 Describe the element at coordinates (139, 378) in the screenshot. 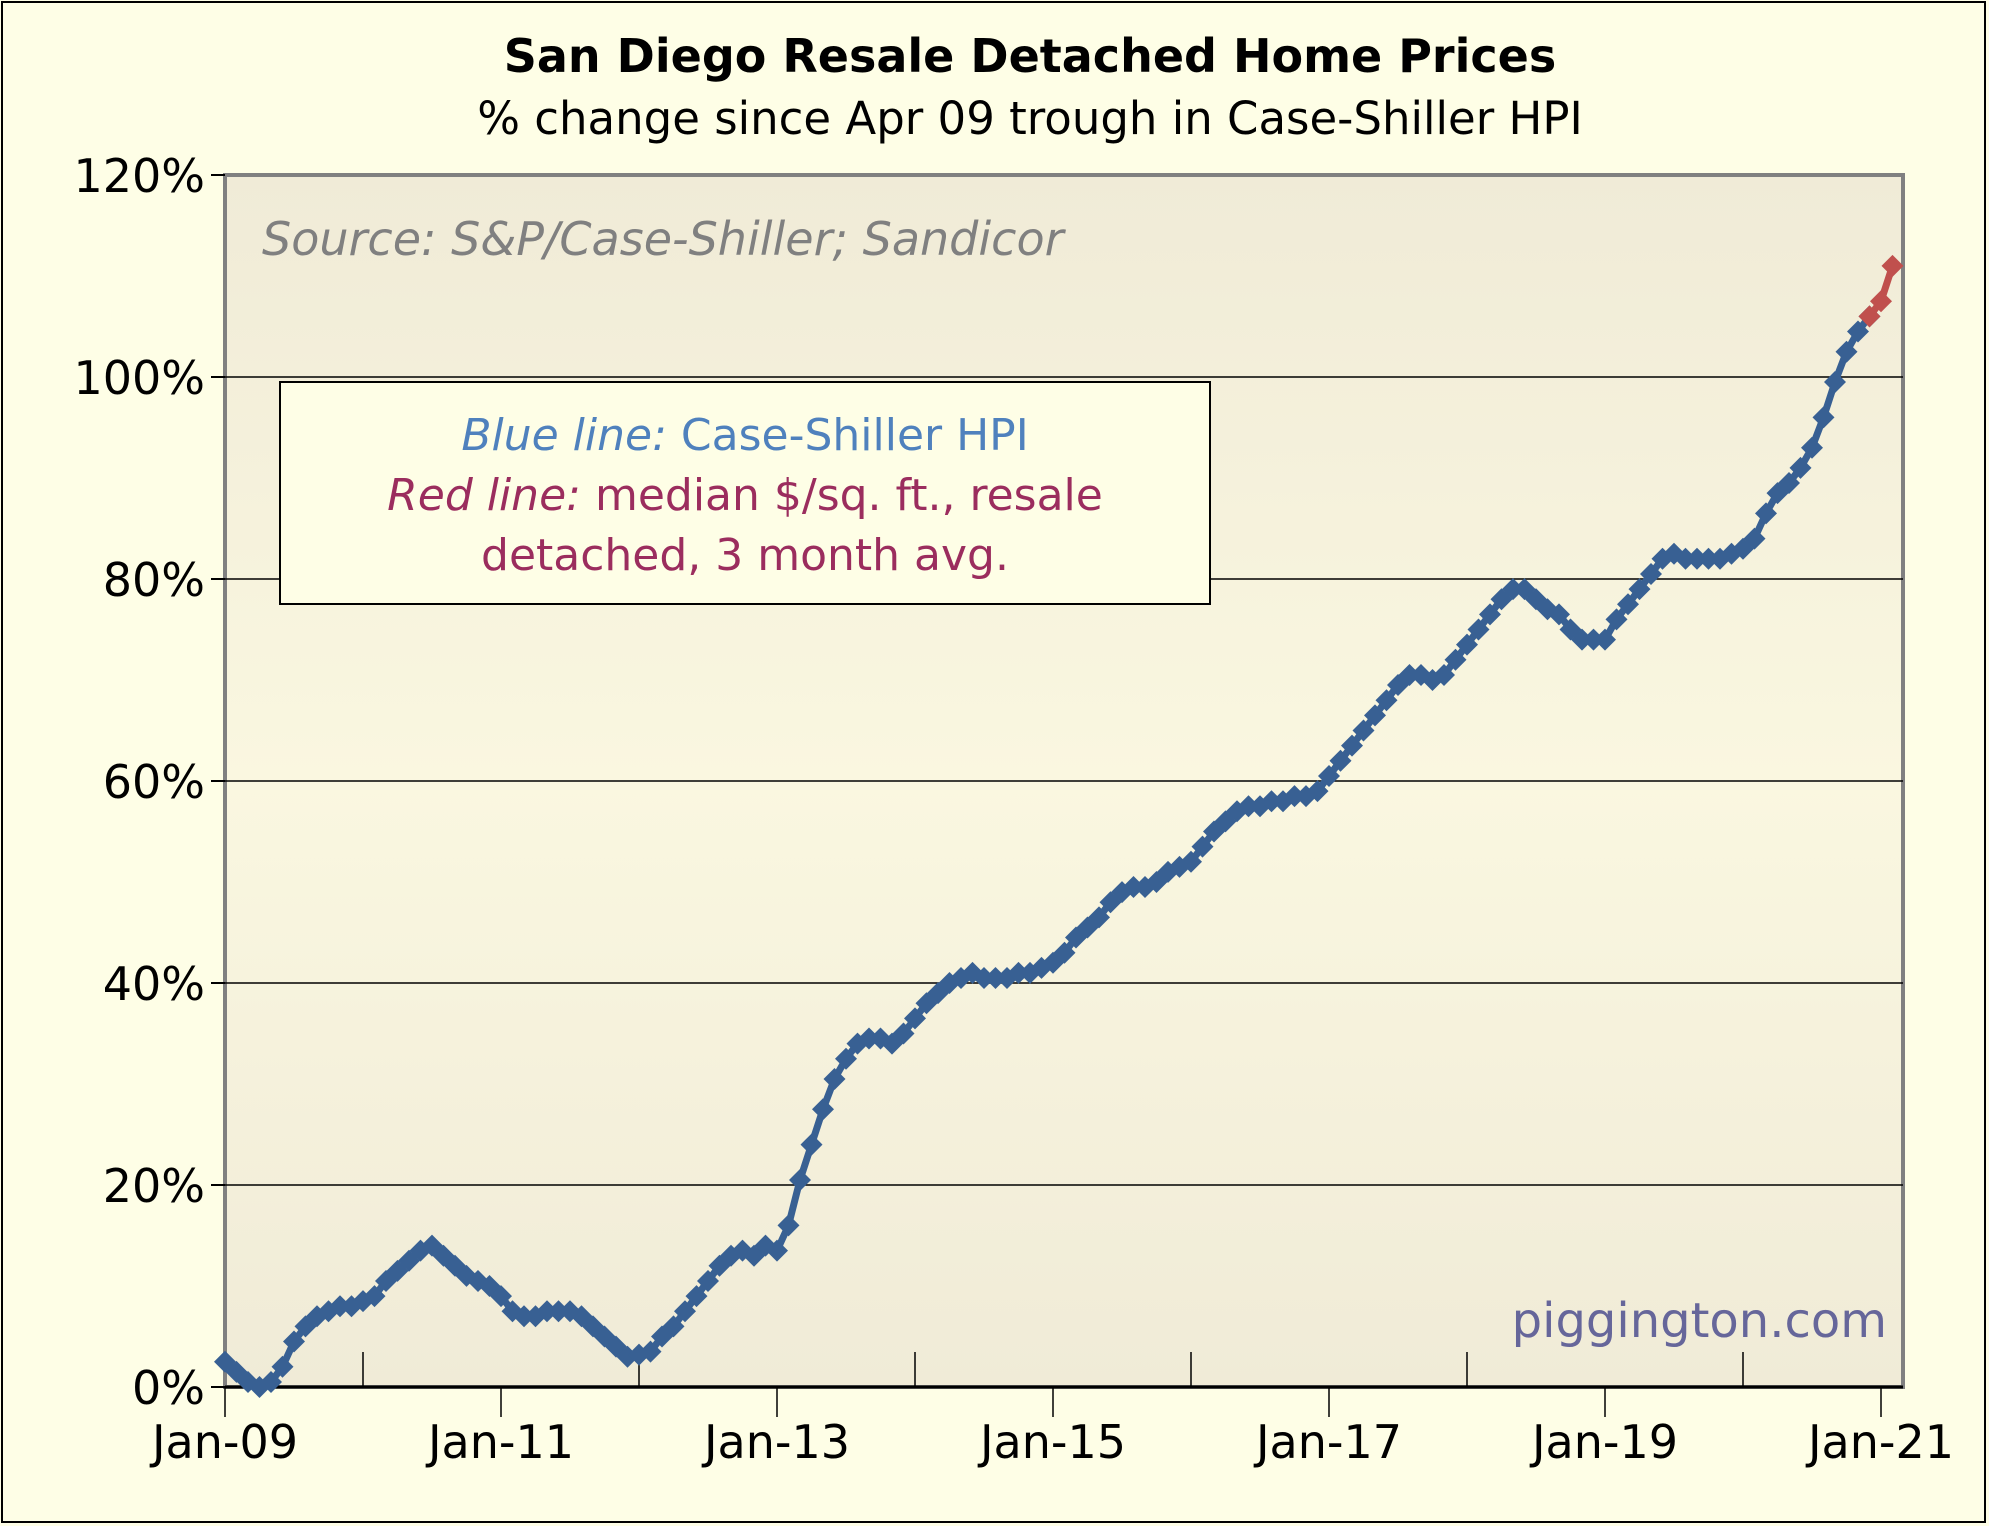

I see `y-tick-label: 100%` at that location.